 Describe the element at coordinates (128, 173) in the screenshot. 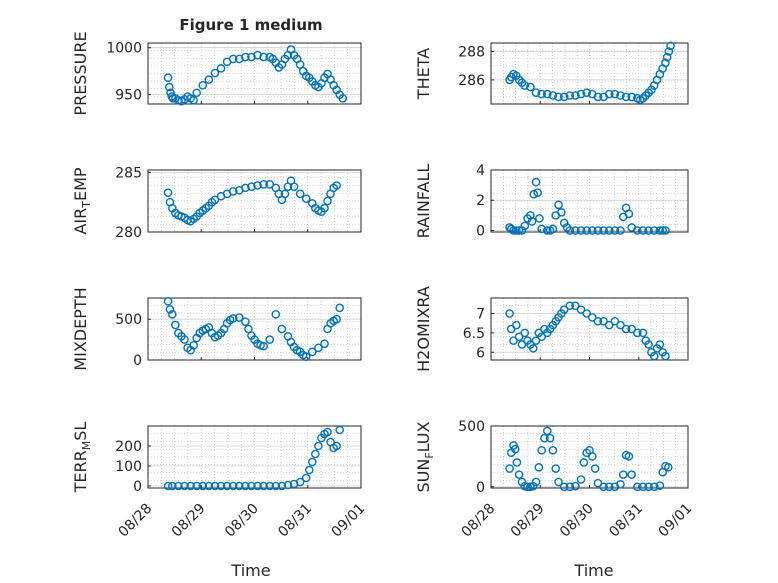

I see `y-tick-label: 285` at that location.